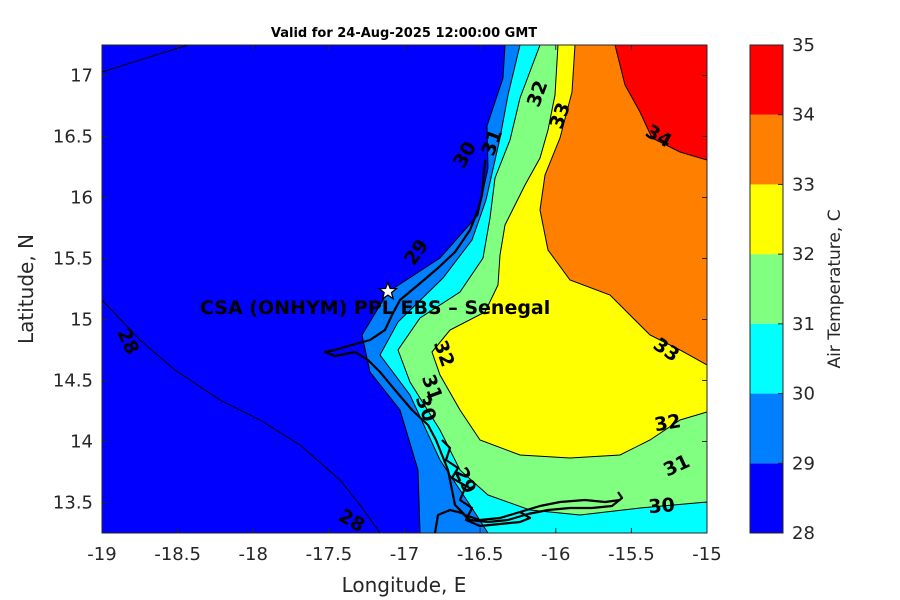 This screenshot has height=600, width=900. Describe the element at coordinates (73, 137) in the screenshot. I see `y-tick-label: 16.5` at that location.